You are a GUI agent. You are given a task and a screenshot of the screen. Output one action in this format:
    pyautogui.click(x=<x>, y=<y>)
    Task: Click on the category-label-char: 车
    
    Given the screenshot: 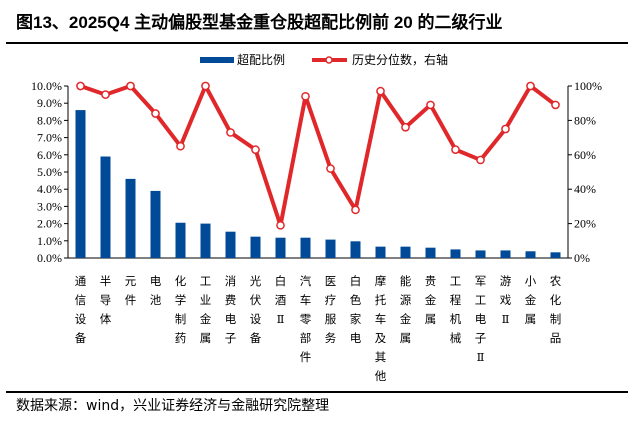 What is the action you would take?
    pyautogui.click(x=306, y=300)
    